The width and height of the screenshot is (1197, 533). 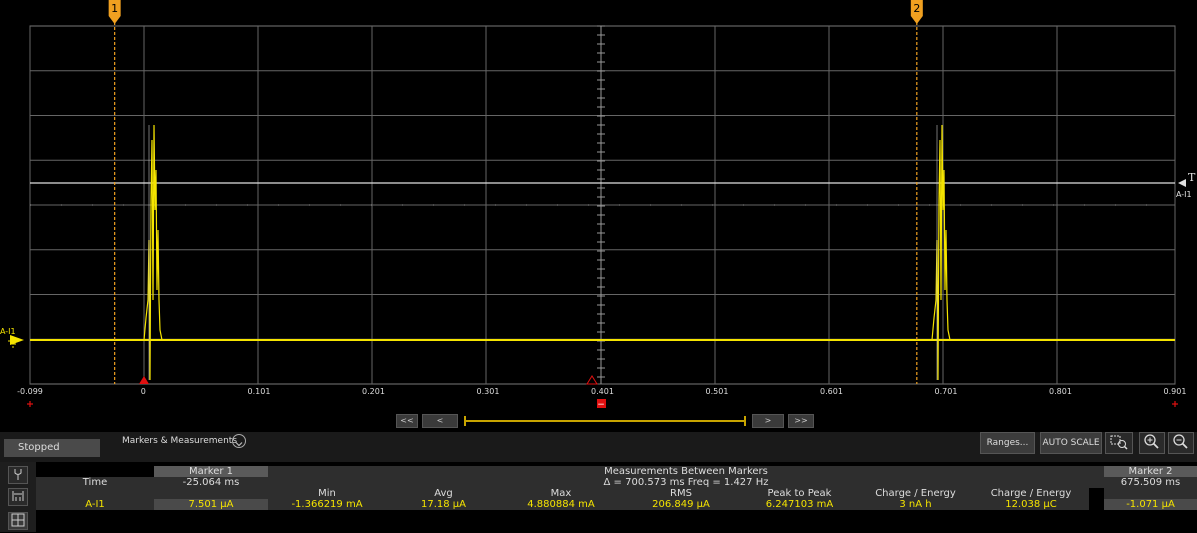 I want to click on nav-prev-button: <, so click(x=440, y=421).